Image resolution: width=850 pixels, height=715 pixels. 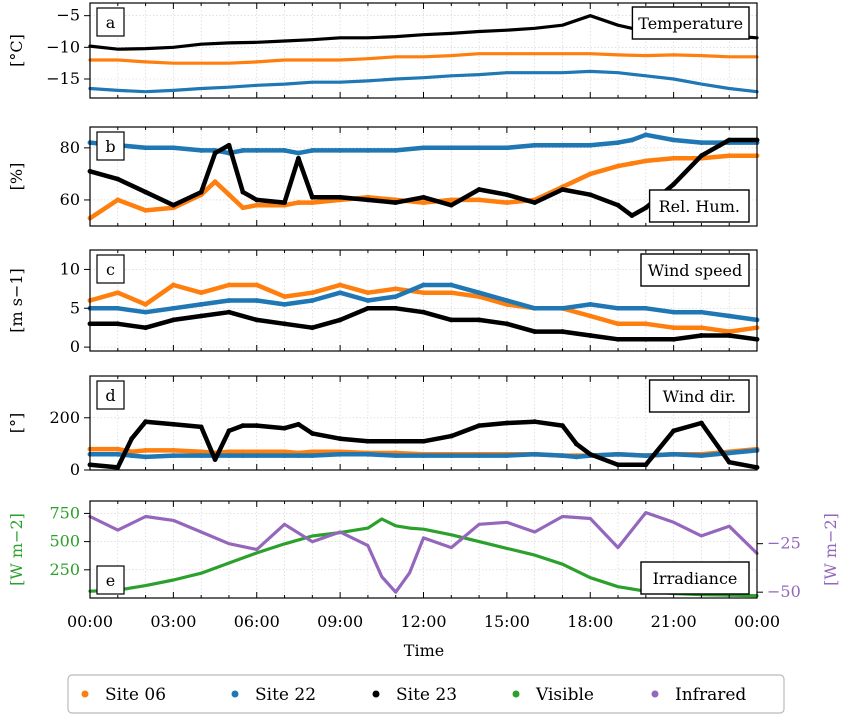 I want to click on x-tick-label: 03:00, so click(x=173, y=621).